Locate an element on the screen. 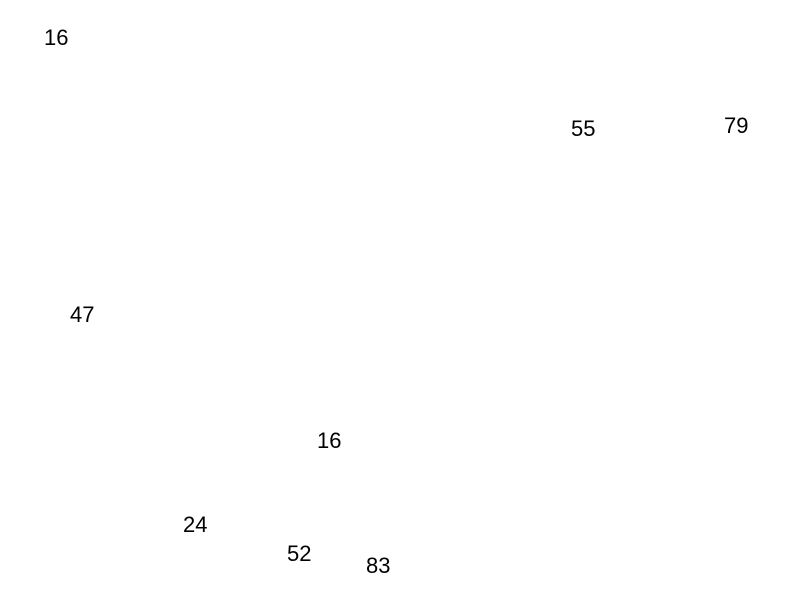 The height and width of the screenshot is (600, 800). number-label: 55 is located at coordinates (583, 128).